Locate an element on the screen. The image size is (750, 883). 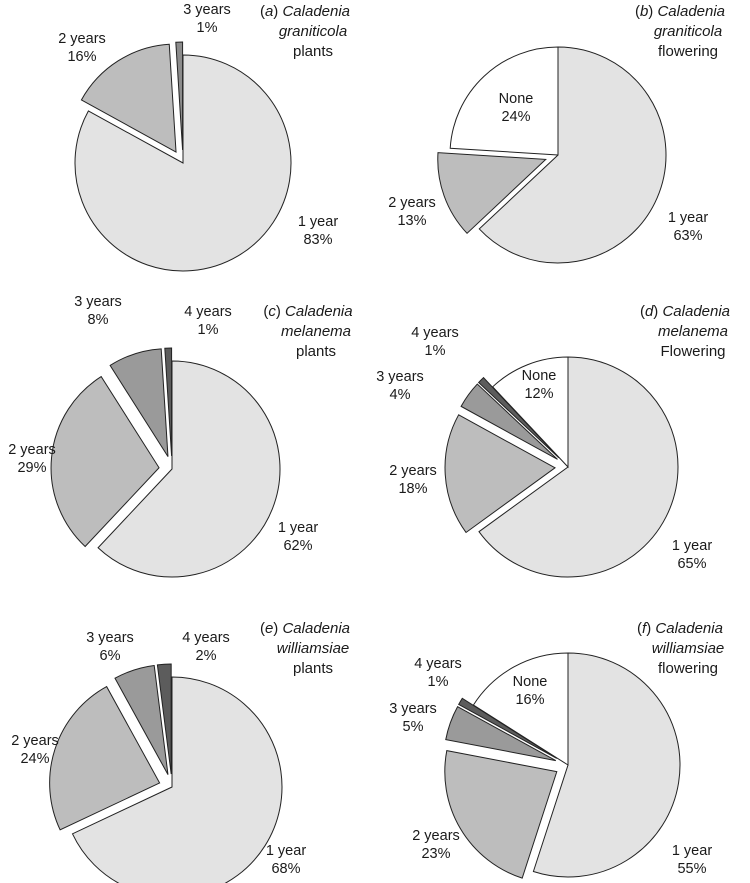
panel-title-c: (c) Caladenia melanema plants is located at coordinates (307, 331).